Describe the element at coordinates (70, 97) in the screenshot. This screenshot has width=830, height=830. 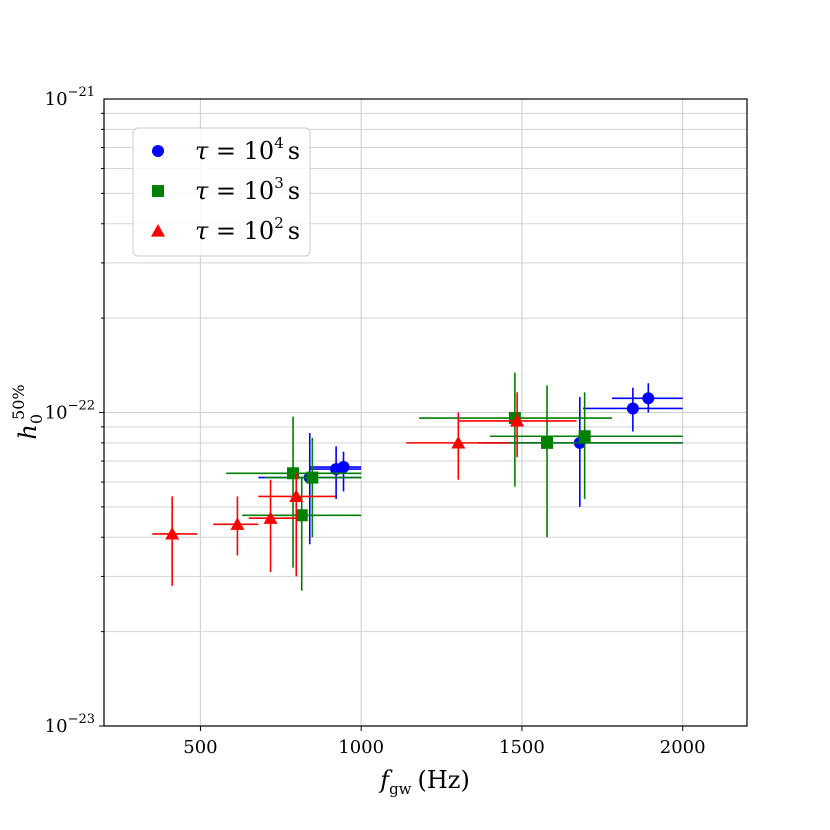
I see `y-tick-label: 10−21` at that location.